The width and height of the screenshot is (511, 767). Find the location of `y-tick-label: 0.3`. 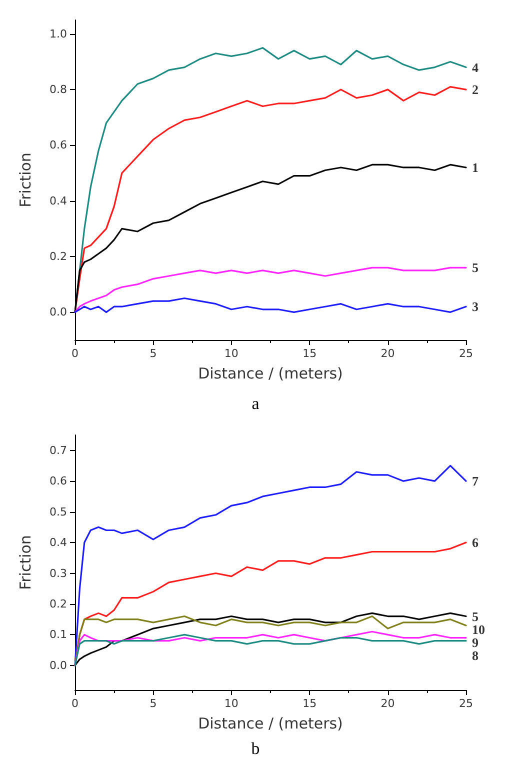

y-tick-label: 0.3 is located at coordinates (58, 573).